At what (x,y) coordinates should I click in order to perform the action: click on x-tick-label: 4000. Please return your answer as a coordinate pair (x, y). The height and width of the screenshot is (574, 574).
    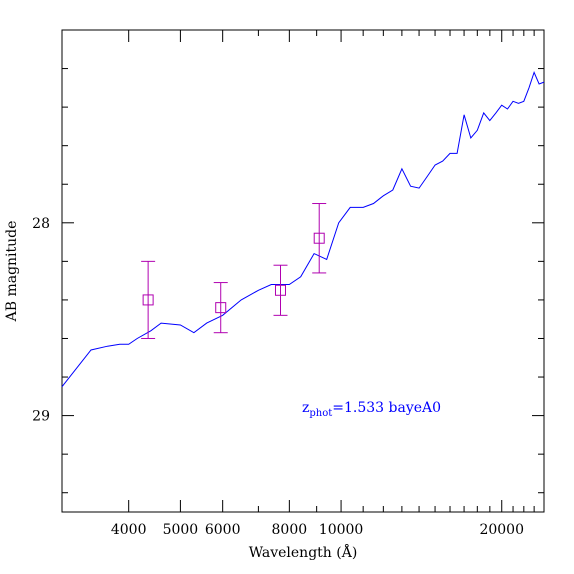
    Looking at the image, I should click on (129, 530).